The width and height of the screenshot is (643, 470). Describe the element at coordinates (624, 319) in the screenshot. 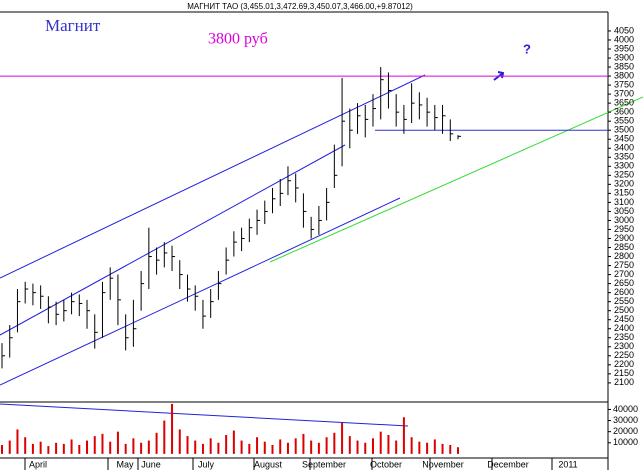

I see `y-tick-label: 2450` at that location.